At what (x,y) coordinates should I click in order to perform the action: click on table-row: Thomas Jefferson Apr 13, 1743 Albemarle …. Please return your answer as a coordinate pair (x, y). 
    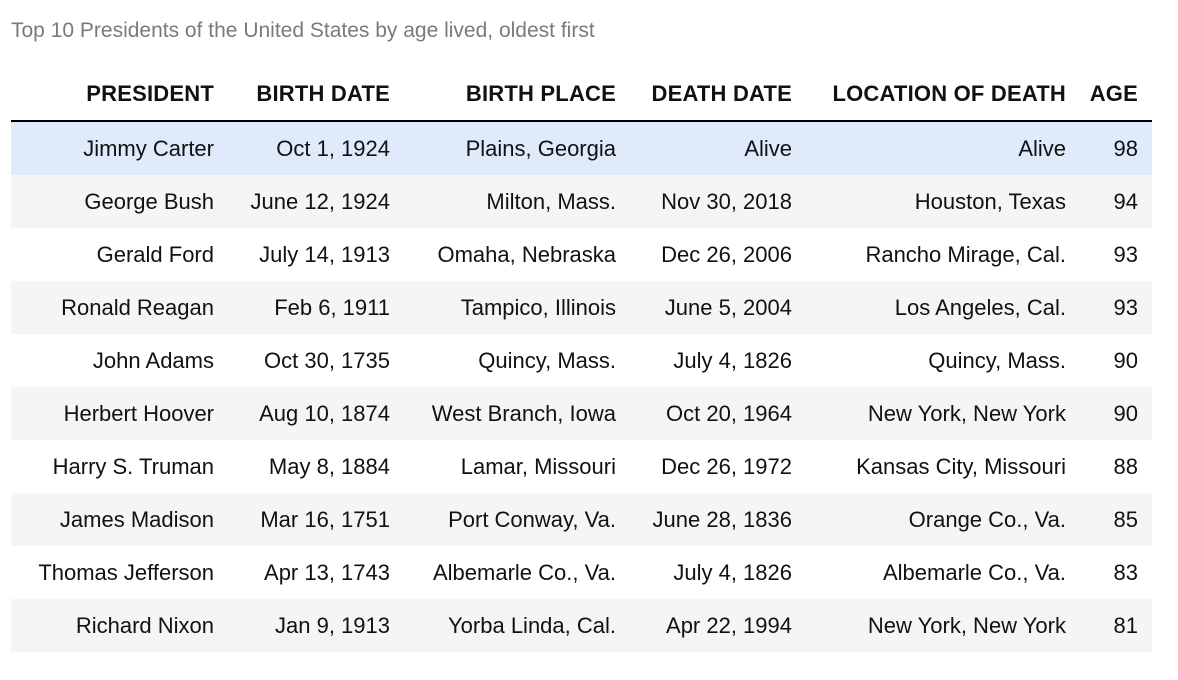
    Looking at the image, I should click on (581, 572).